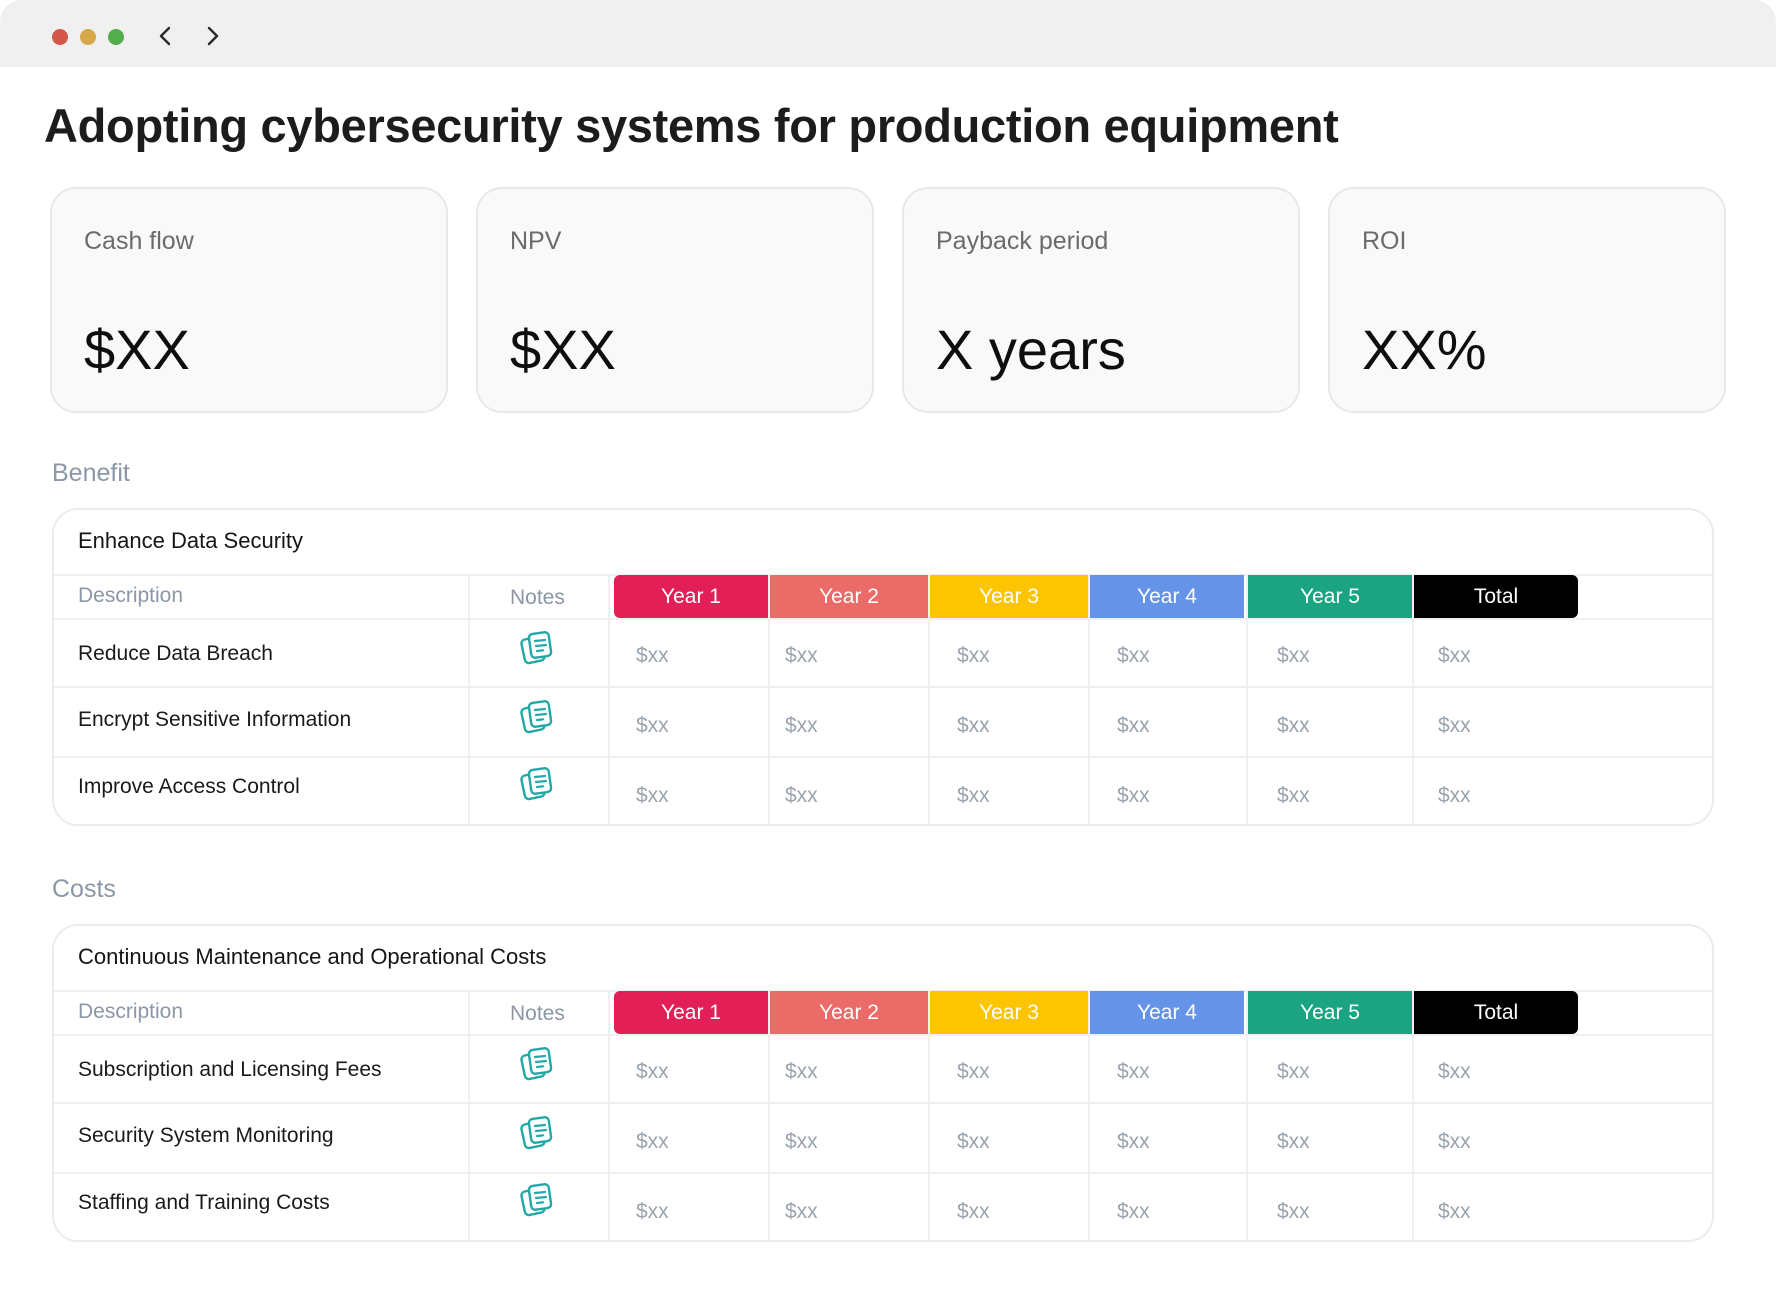 The width and height of the screenshot is (1776, 1304). Describe the element at coordinates (675, 300) in the screenshot. I see `kpi-card-npv: NPV $XX` at that location.